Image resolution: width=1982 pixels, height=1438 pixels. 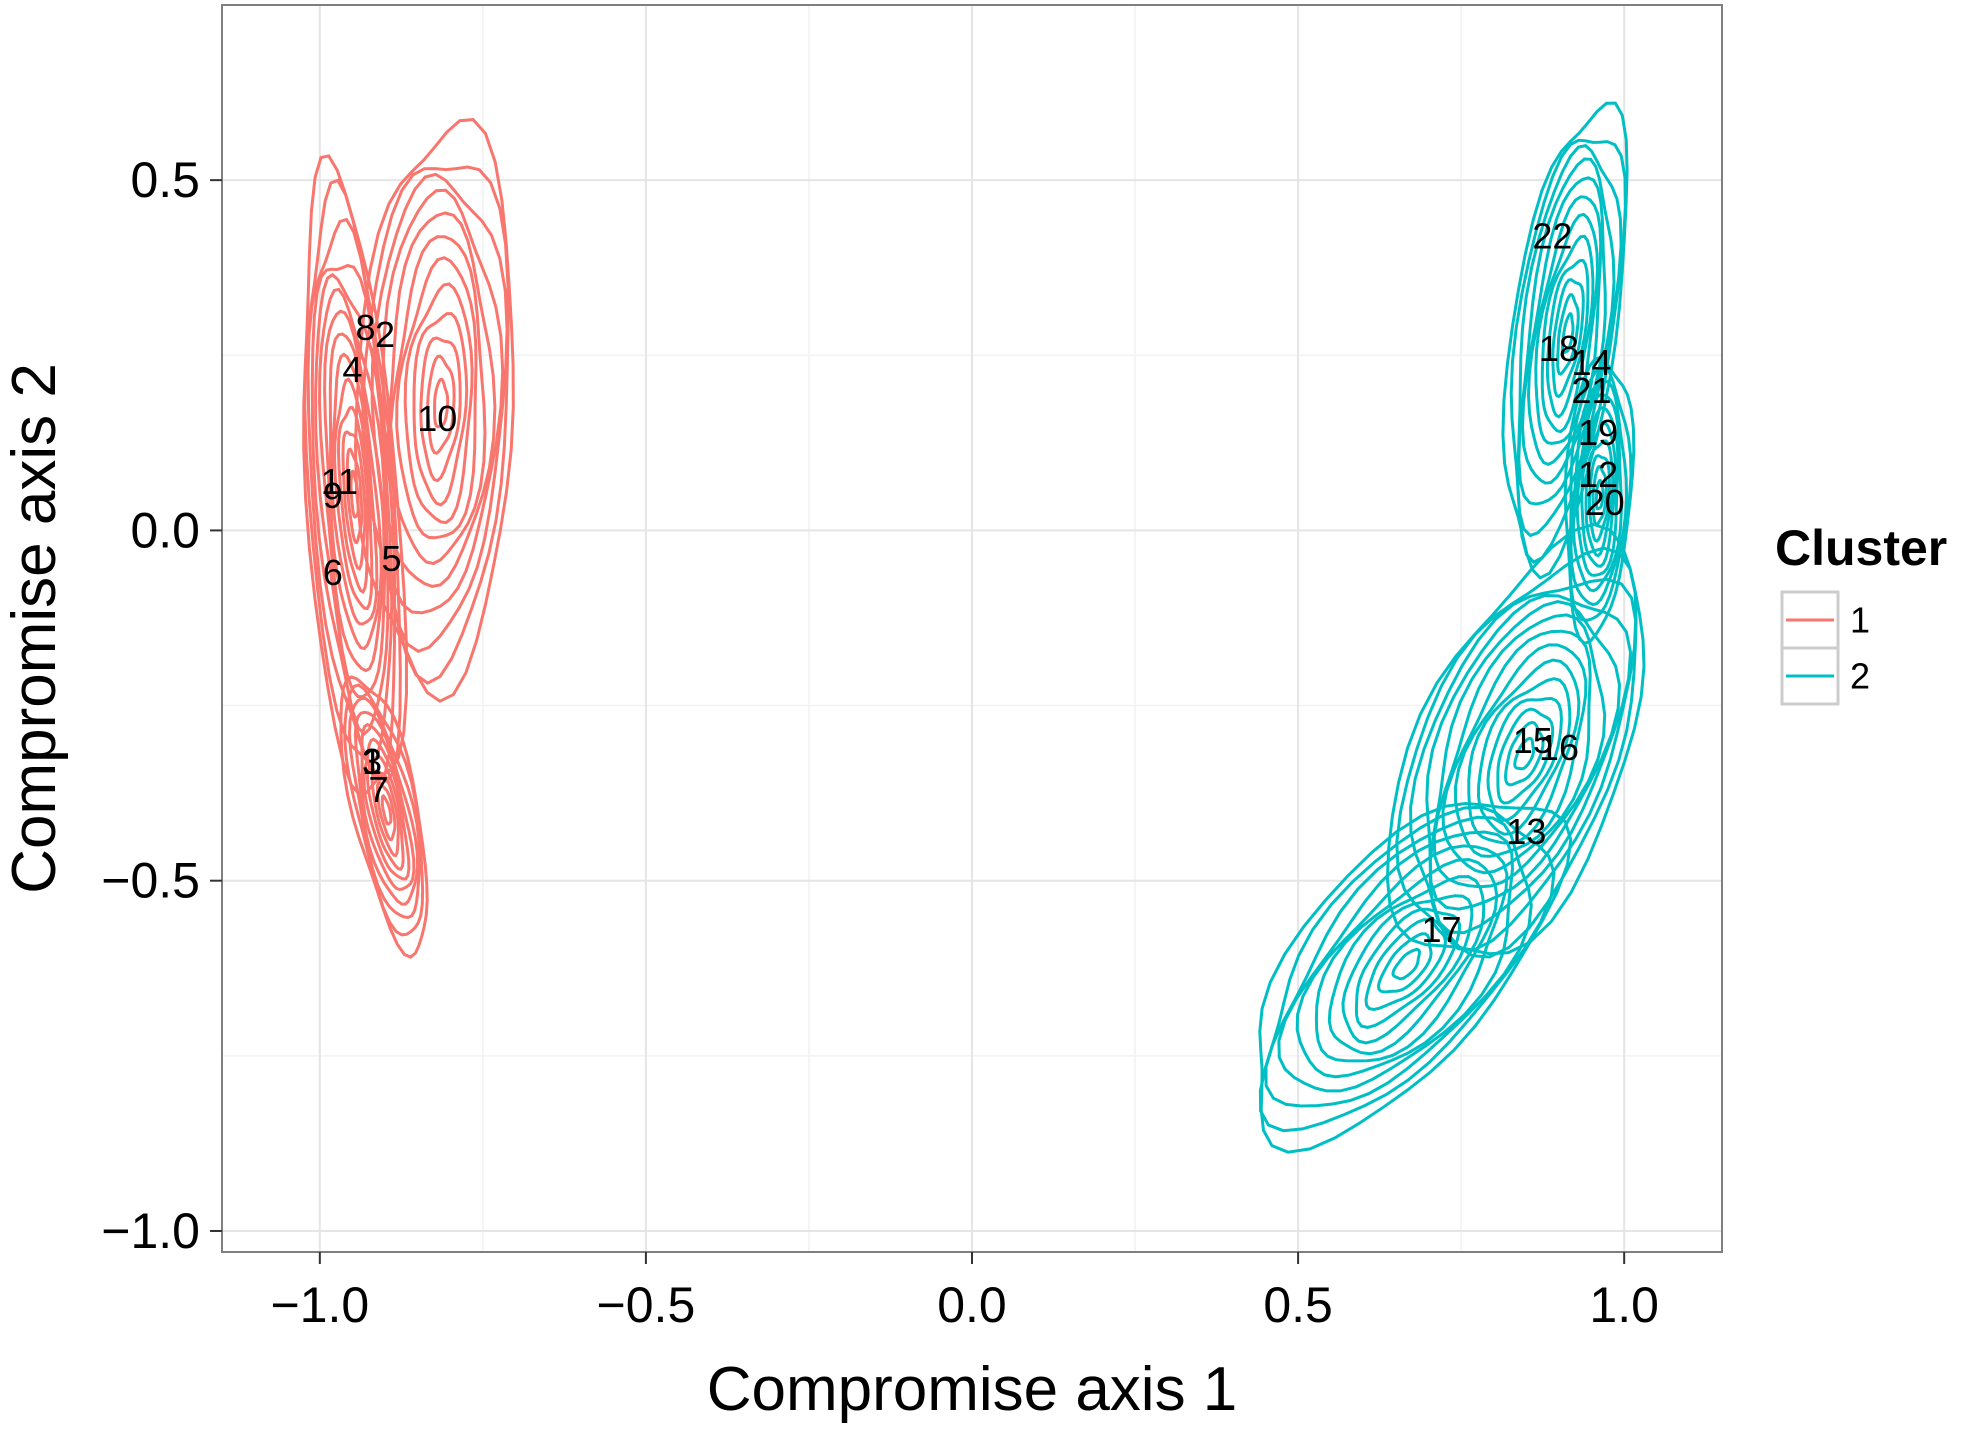 What do you see at coordinates (365, 327) in the screenshot?
I see `point-label-8: 8` at bounding box center [365, 327].